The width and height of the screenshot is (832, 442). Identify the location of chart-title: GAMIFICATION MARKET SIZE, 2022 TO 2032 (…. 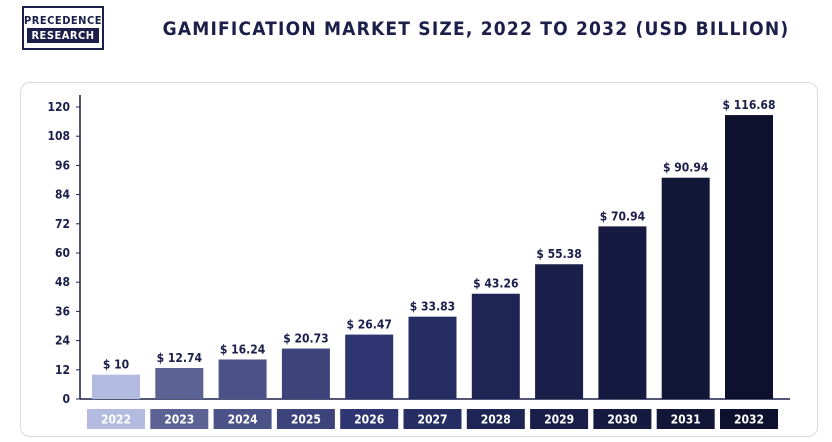
(476, 29).